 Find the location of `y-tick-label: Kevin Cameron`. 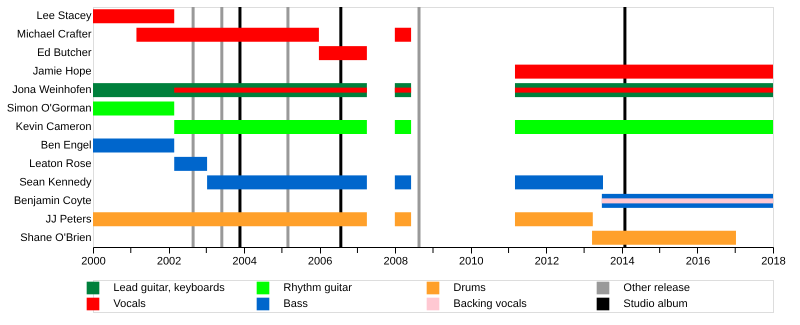

y-tick-label: Kevin Cameron is located at coordinates (54, 127).